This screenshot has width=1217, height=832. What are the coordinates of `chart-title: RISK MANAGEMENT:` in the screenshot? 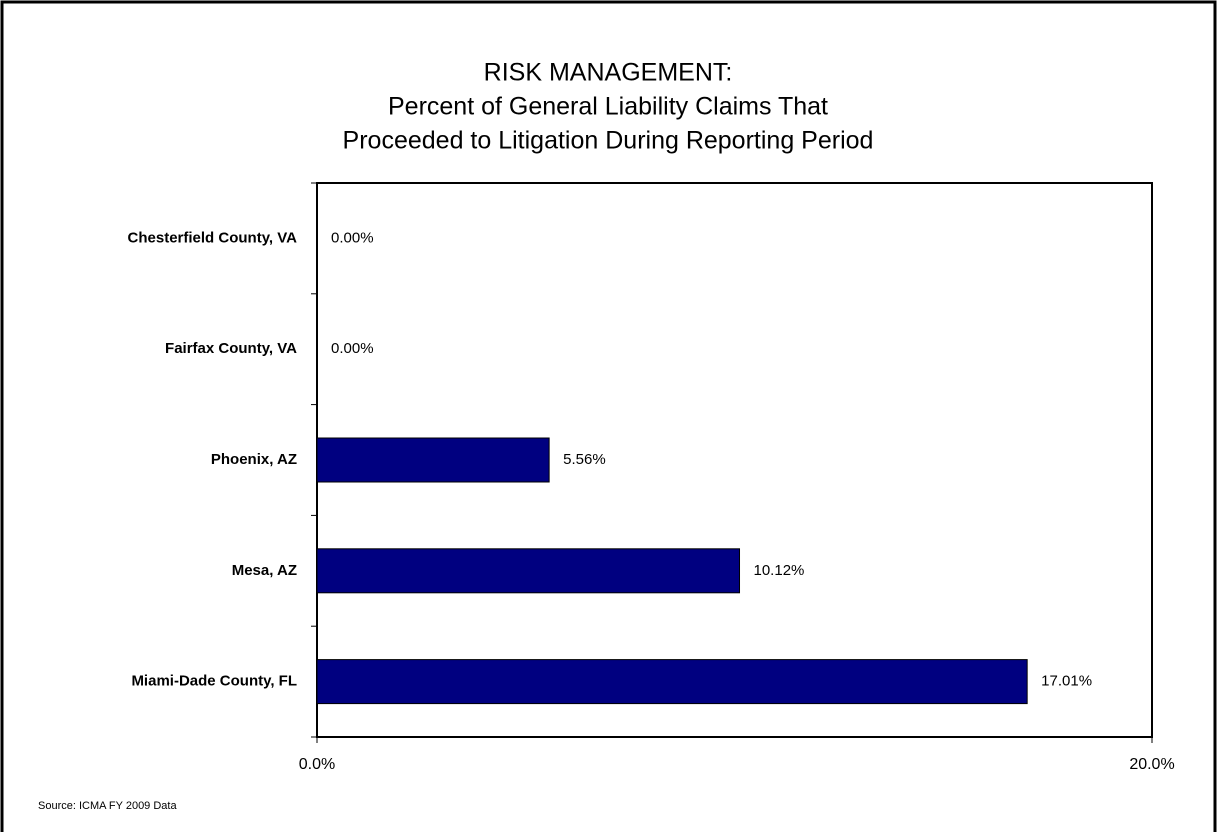 It's located at (608, 73).